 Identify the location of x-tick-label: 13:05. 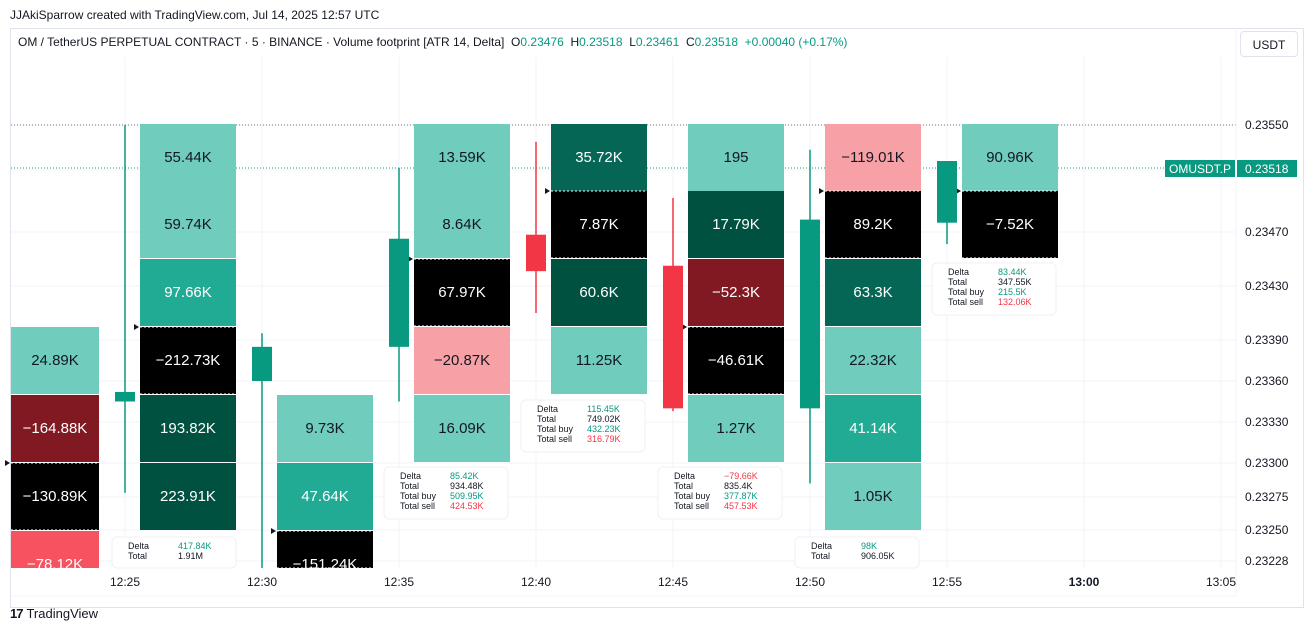
(1221, 582).